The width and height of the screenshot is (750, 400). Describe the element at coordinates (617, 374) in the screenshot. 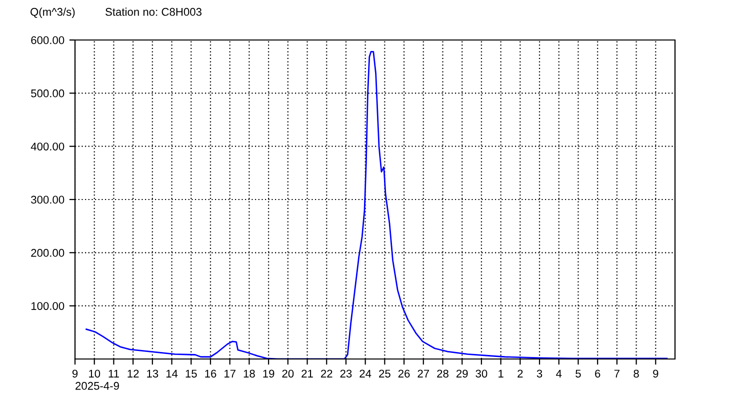

I see `x-tick-label: 7` at that location.